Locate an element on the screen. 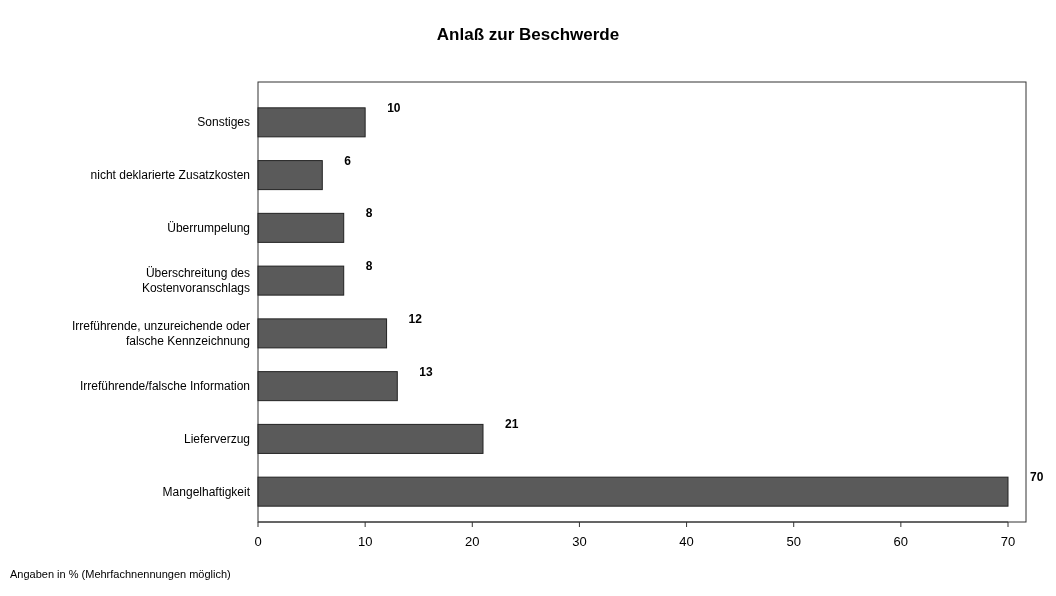 This screenshot has height=596, width=1056. y-tick-label: Mangelhaftigkeit is located at coordinates (206, 491).